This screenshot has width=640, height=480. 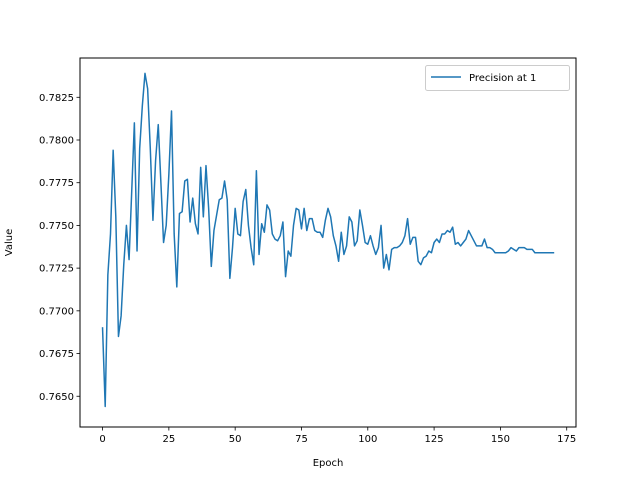 What do you see at coordinates (56, 98) in the screenshot?
I see `y-tick-label: 0.7825` at bounding box center [56, 98].